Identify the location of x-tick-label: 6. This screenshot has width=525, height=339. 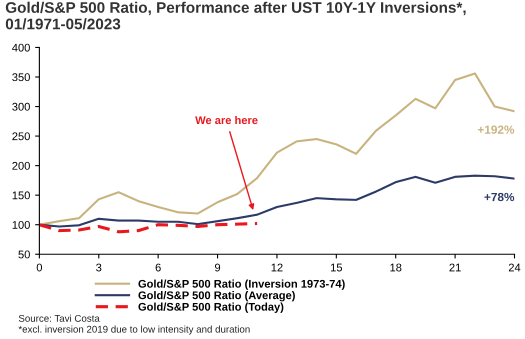
(158, 268).